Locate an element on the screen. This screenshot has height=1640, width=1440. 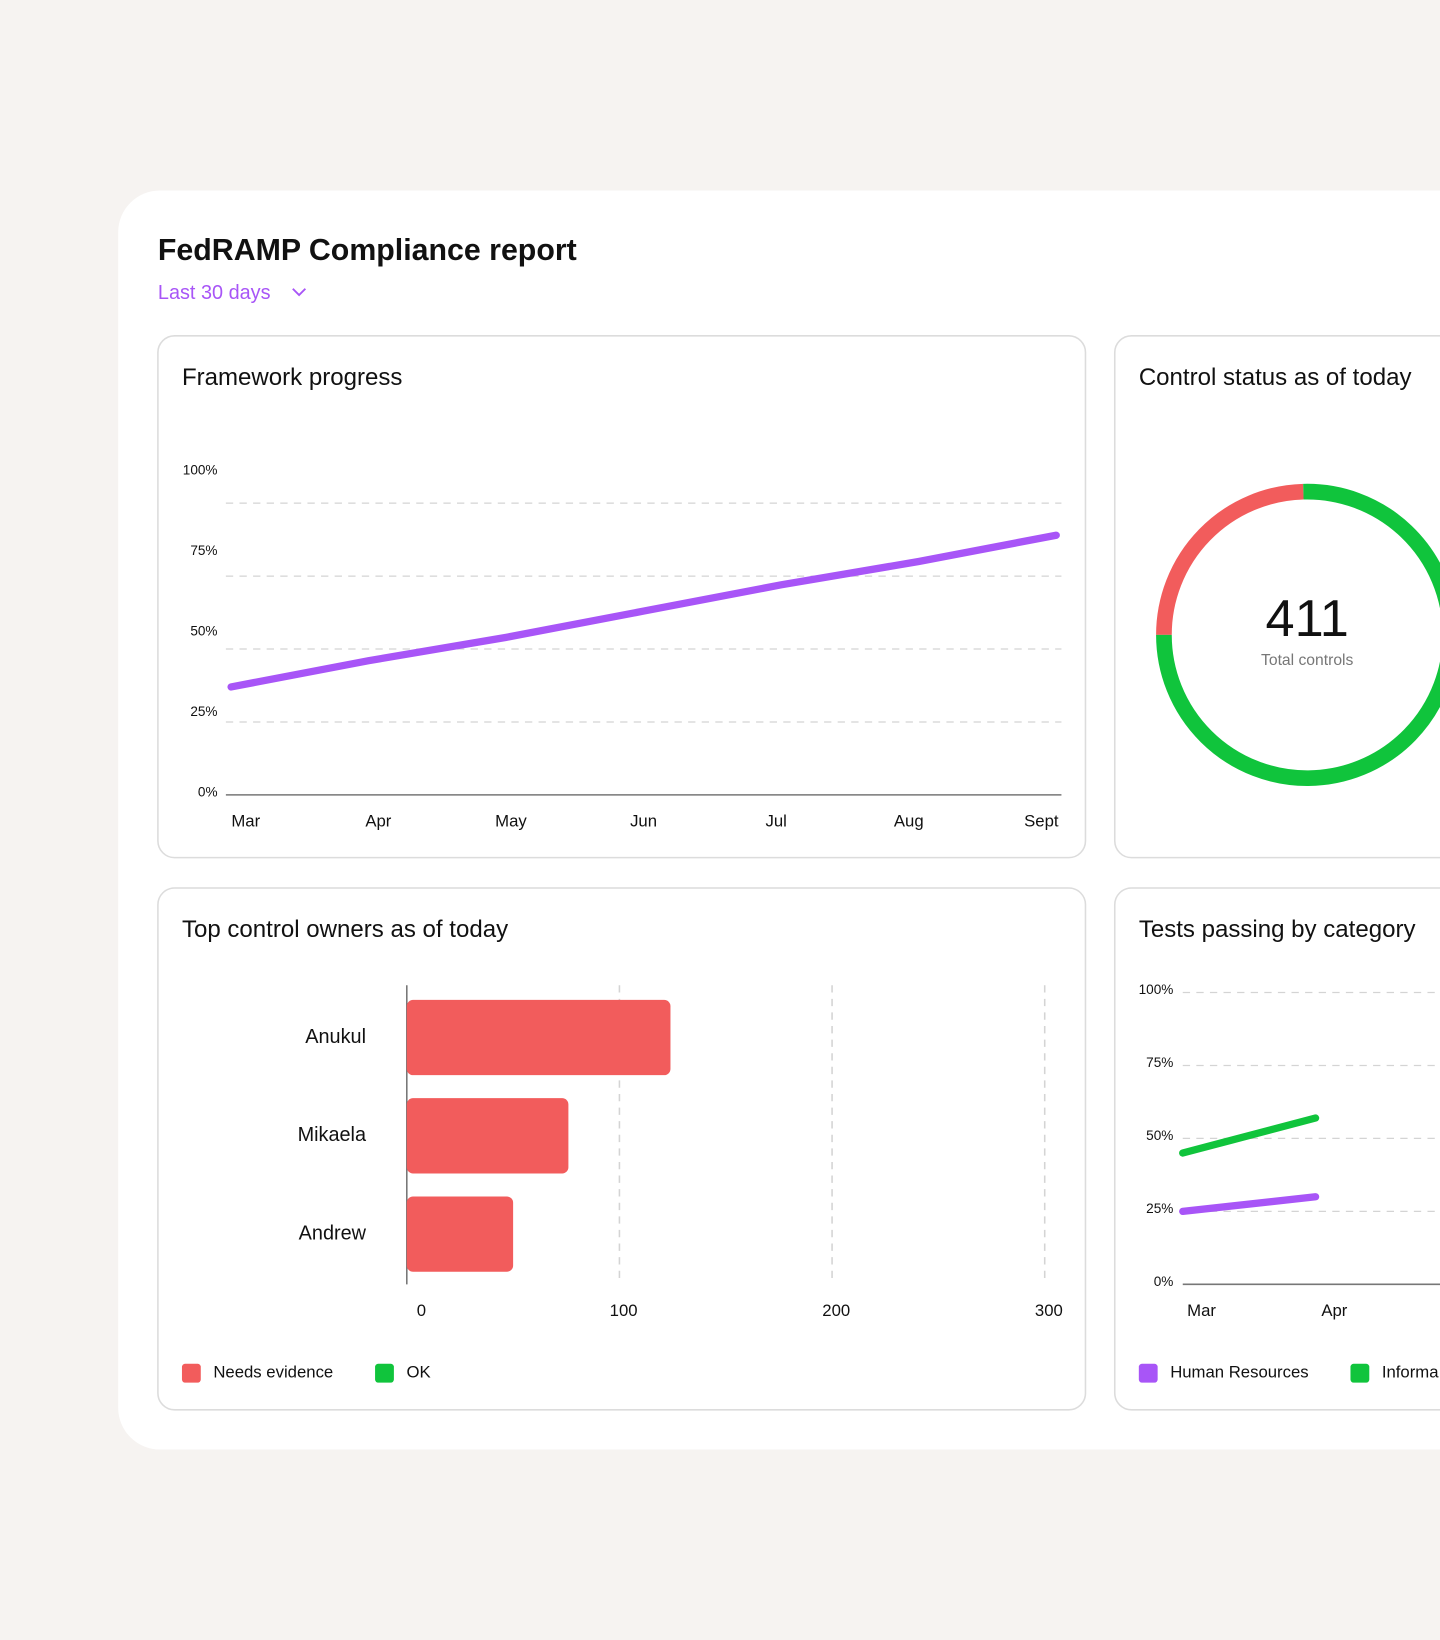
legend-label: Informa is located at coordinates (1410, 1372).